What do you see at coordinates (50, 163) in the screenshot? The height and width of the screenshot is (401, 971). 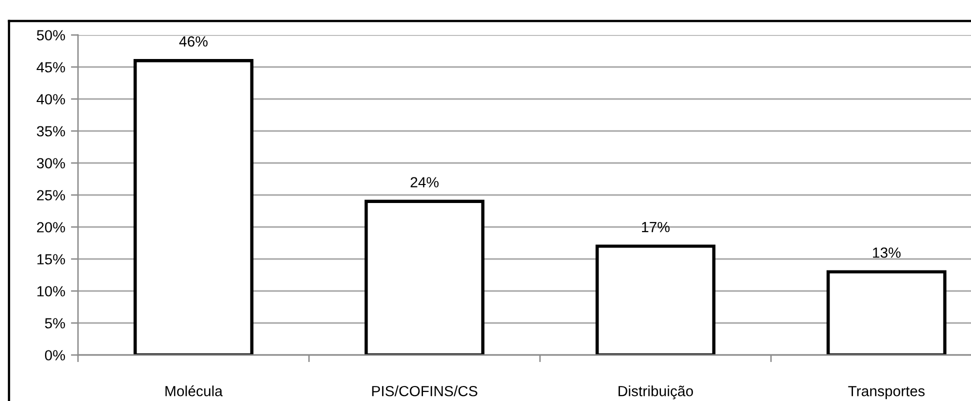 I see `y-tick-label: 30%` at bounding box center [50, 163].